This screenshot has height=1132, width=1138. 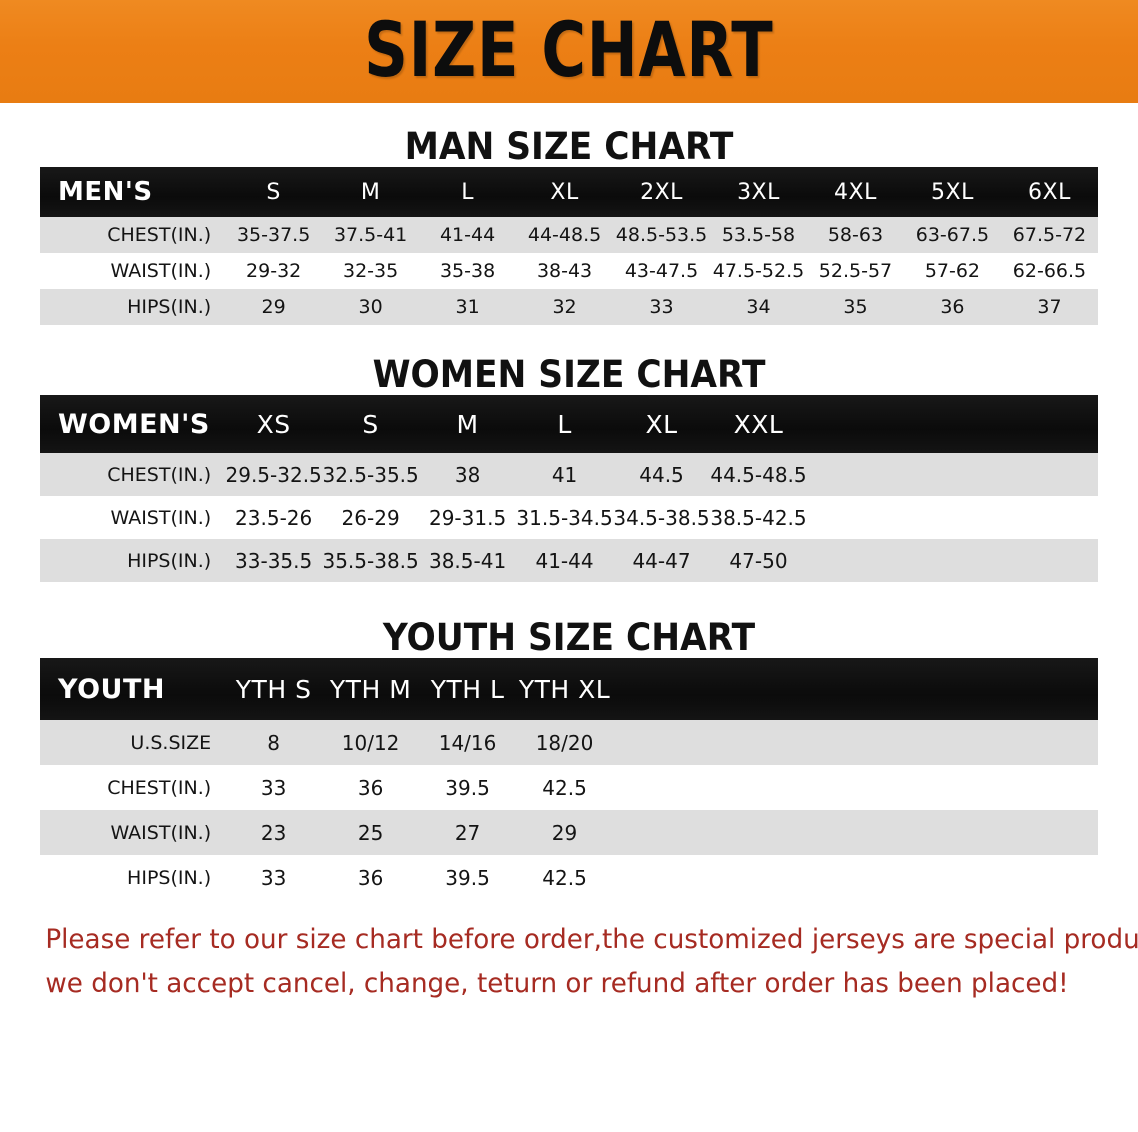 What do you see at coordinates (370, 307) in the screenshot?
I see `measurement-cell: 30` at bounding box center [370, 307].